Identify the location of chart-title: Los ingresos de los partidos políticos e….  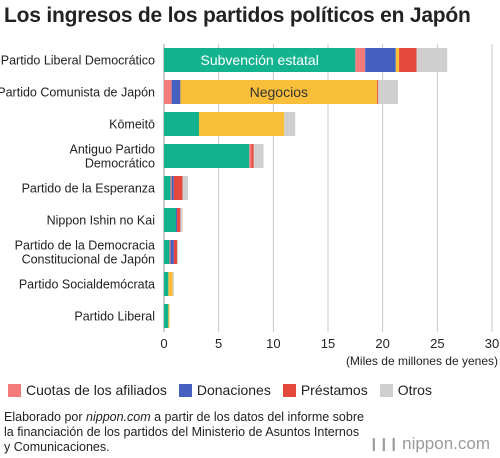
(237, 15).